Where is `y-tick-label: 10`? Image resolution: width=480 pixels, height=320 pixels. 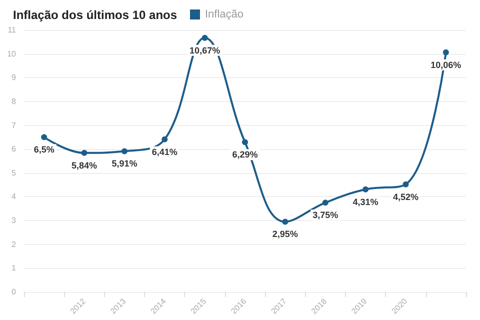
y-tick-label: 10 is located at coordinates (12, 53).